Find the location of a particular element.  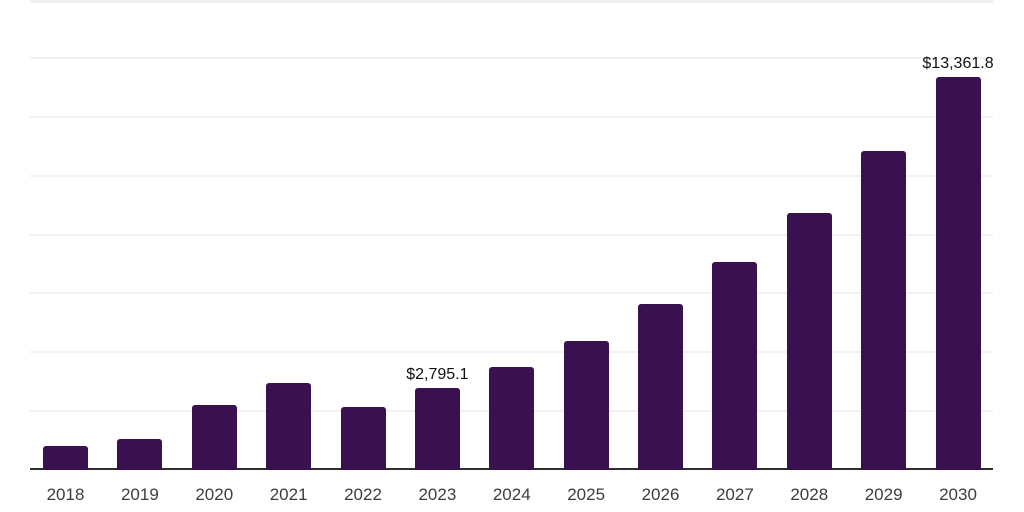

bar-2026 is located at coordinates (660, 387).